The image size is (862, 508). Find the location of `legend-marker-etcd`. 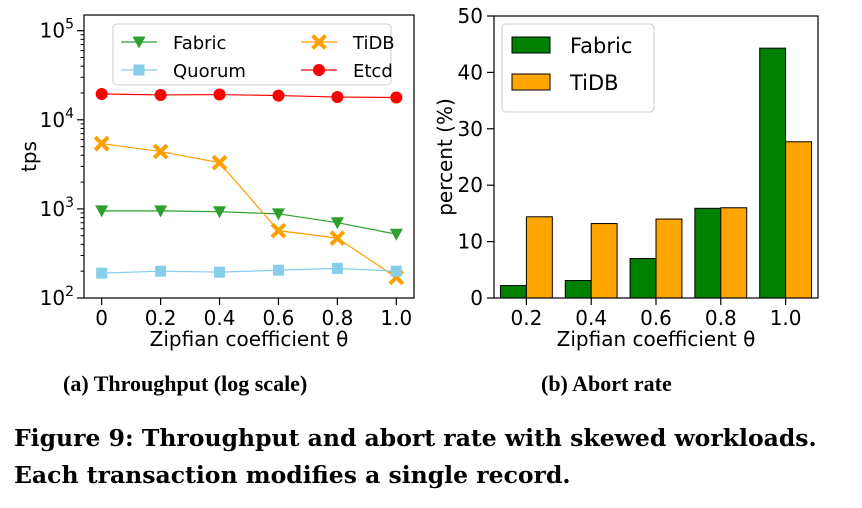

legend-marker-etcd is located at coordinates (319, 70).